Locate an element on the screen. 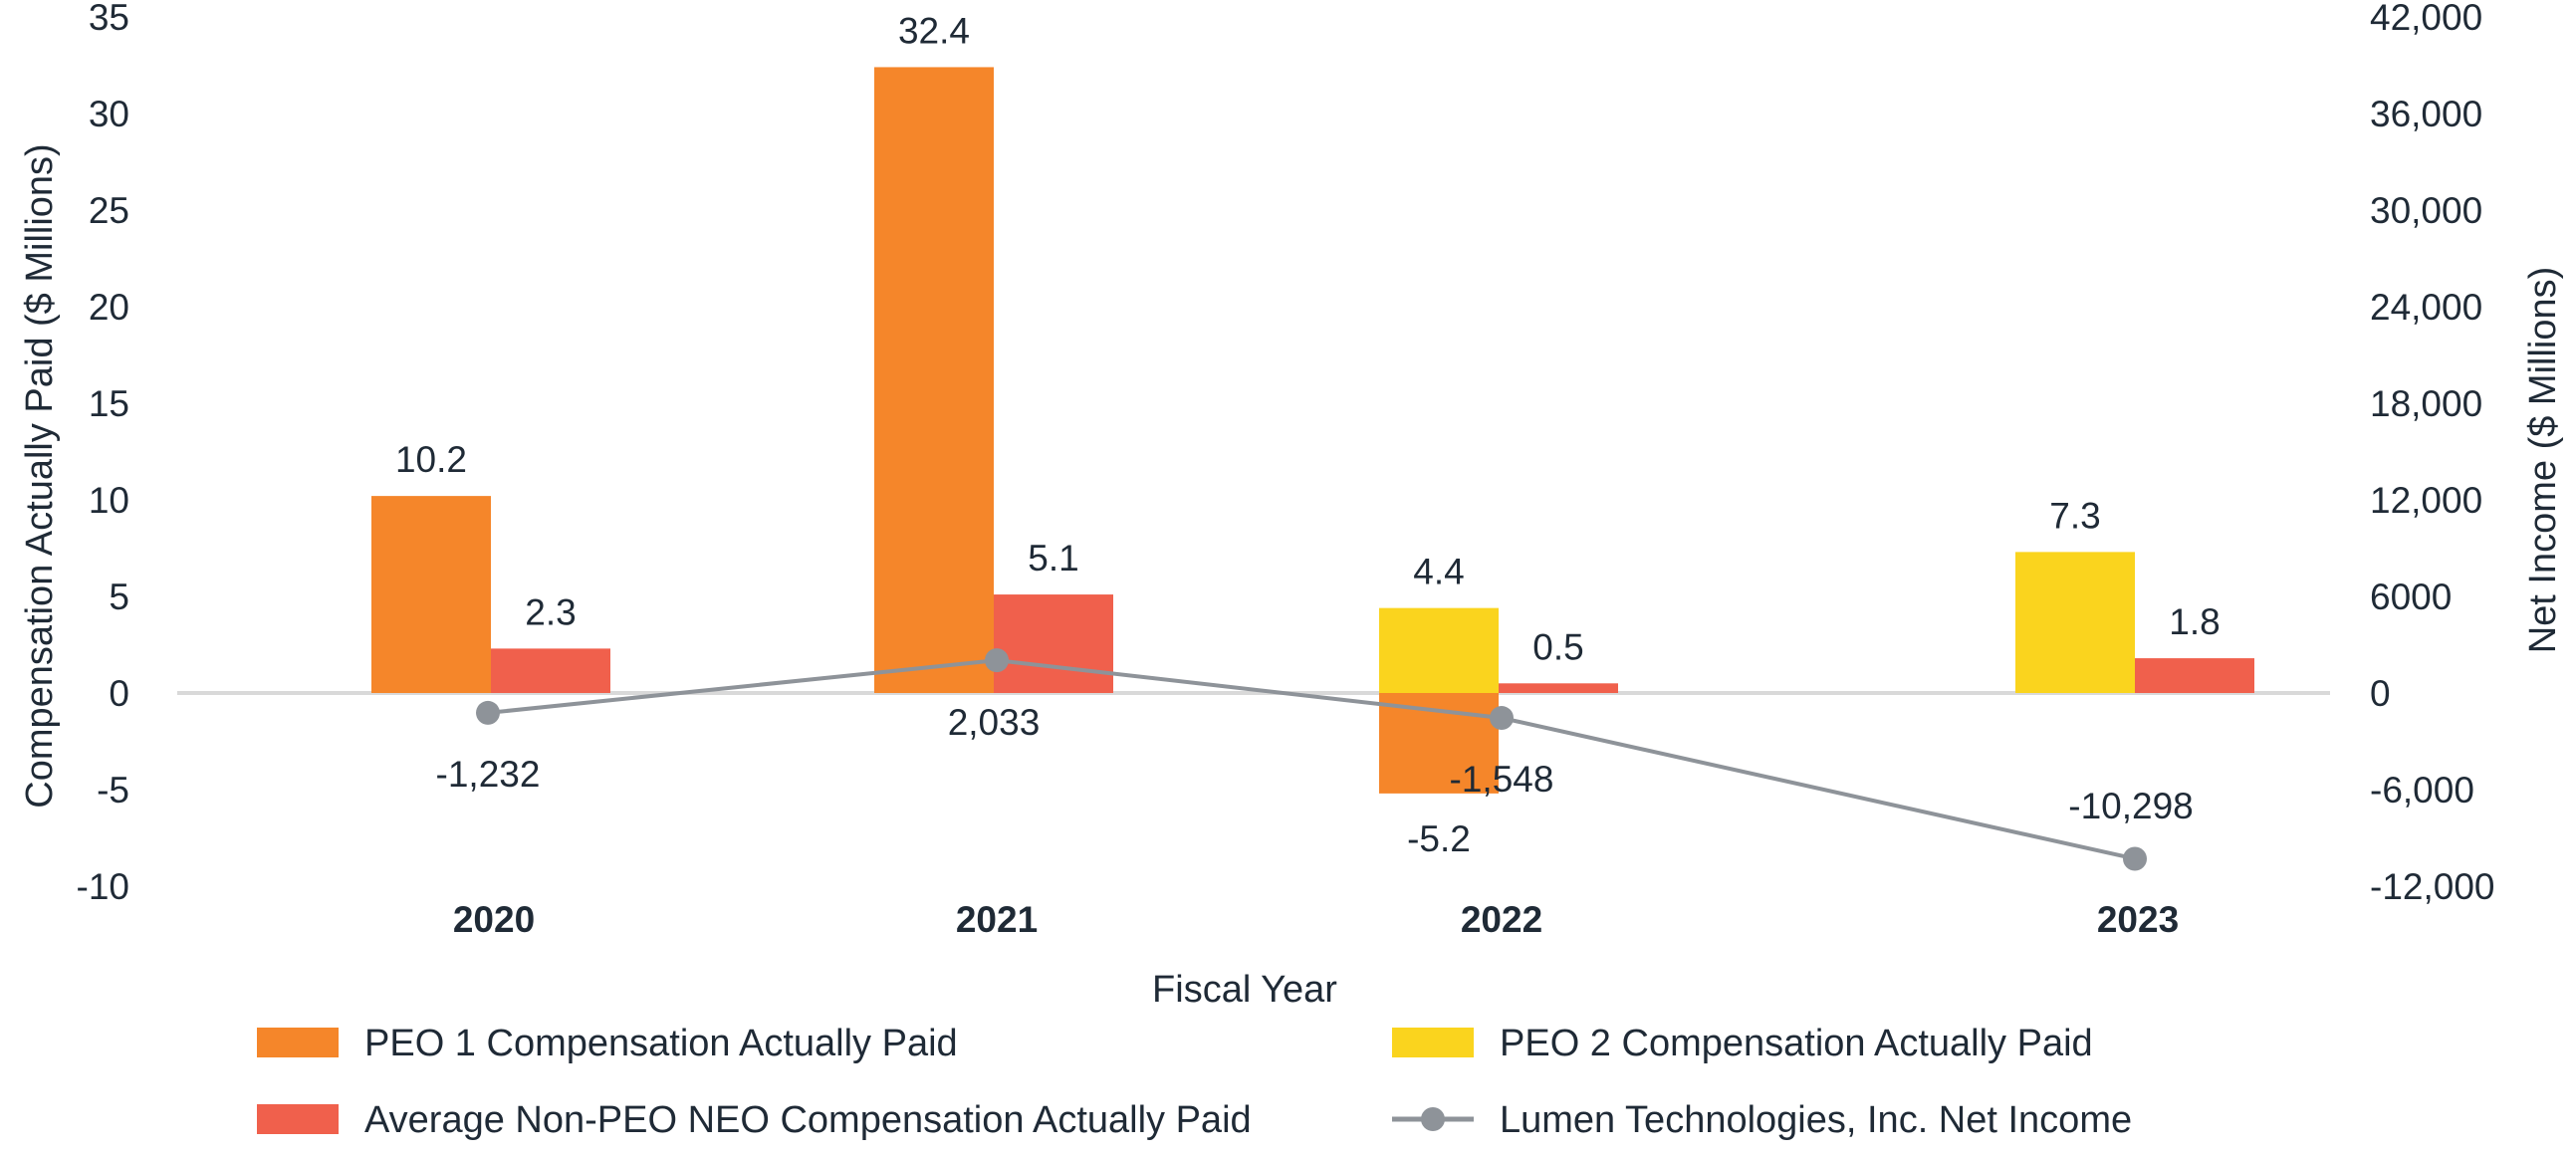 This screenshot has height=1159, width=2576. y-tick-label: 5 is located at coordinates (119, 597).